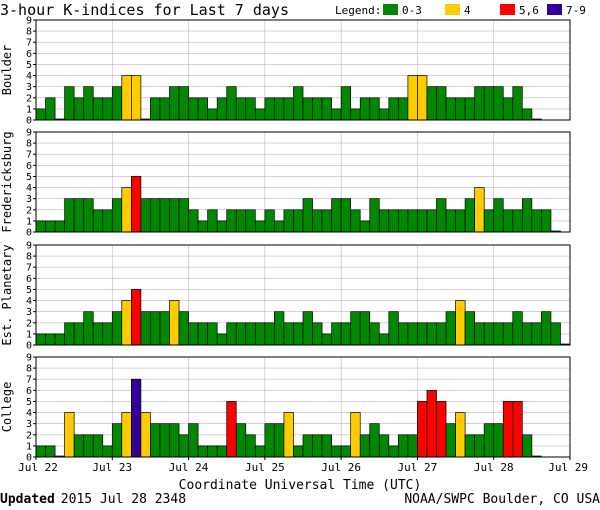 The image size is (600, 510). What do you see at coordinates (529, 10) in the screenshot?
I see `legend-entry-2: 5,6` at bounding box center [529, 10].